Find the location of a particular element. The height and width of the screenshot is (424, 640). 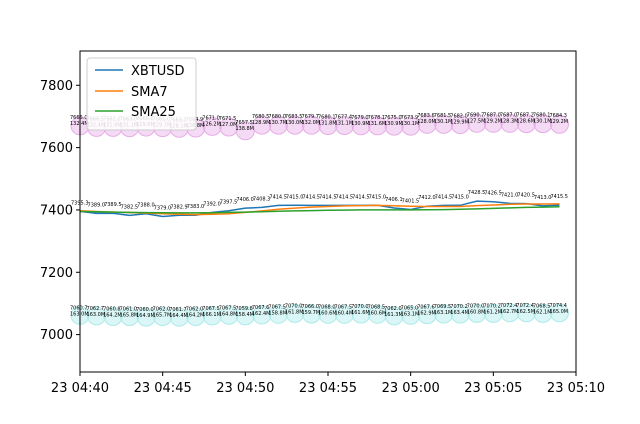

high-annotation-volume: 132.4M is located at coordinates (79, 124).